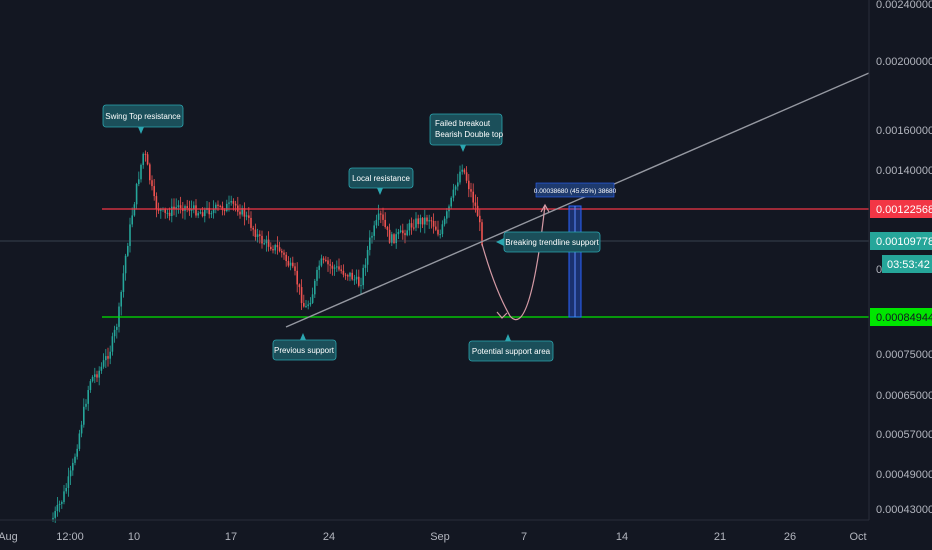 The height and width of the screenshot is (550, 932). I want to click on callout-potential-support: Potential support area, so click(511, 348).